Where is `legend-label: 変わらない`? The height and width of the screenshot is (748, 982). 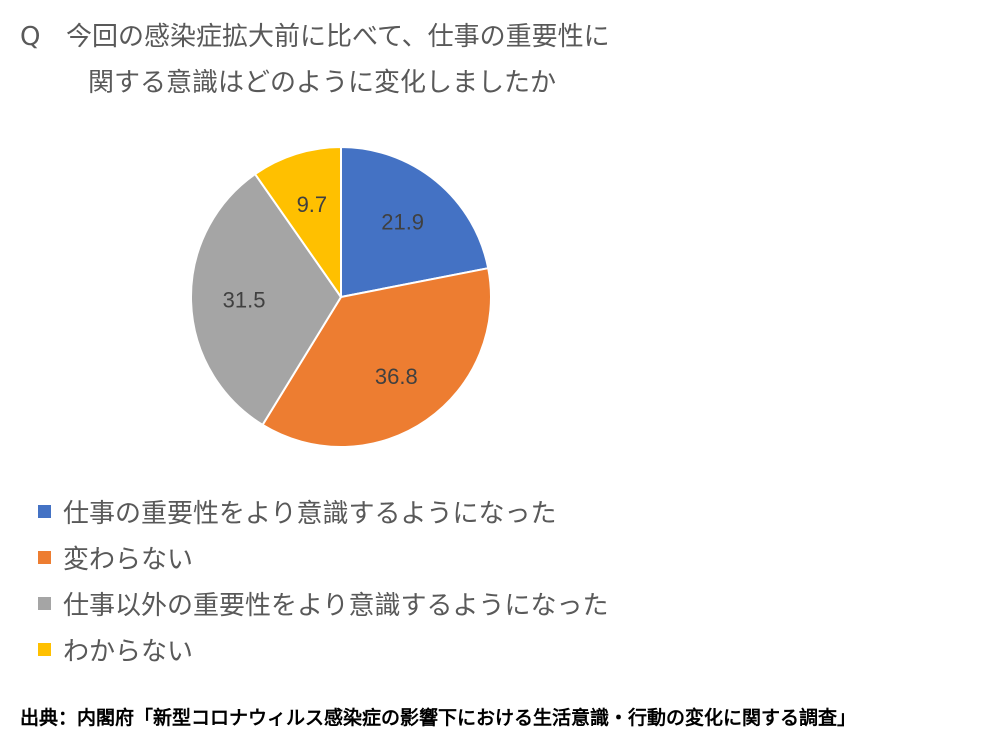 legend-label: 変わらない is located at coordinates (128, 559).